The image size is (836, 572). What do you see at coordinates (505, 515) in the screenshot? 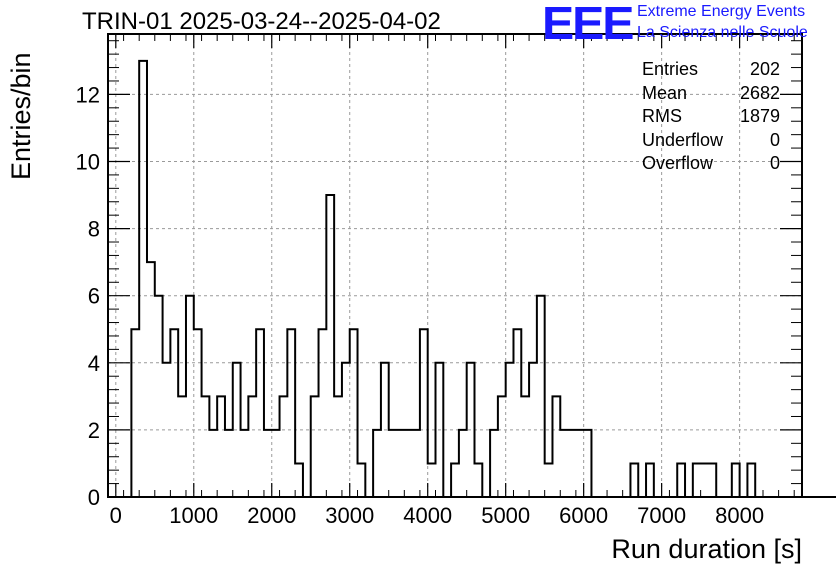
I see `x-tick-label: 5000` at bounding box center [505, 515].